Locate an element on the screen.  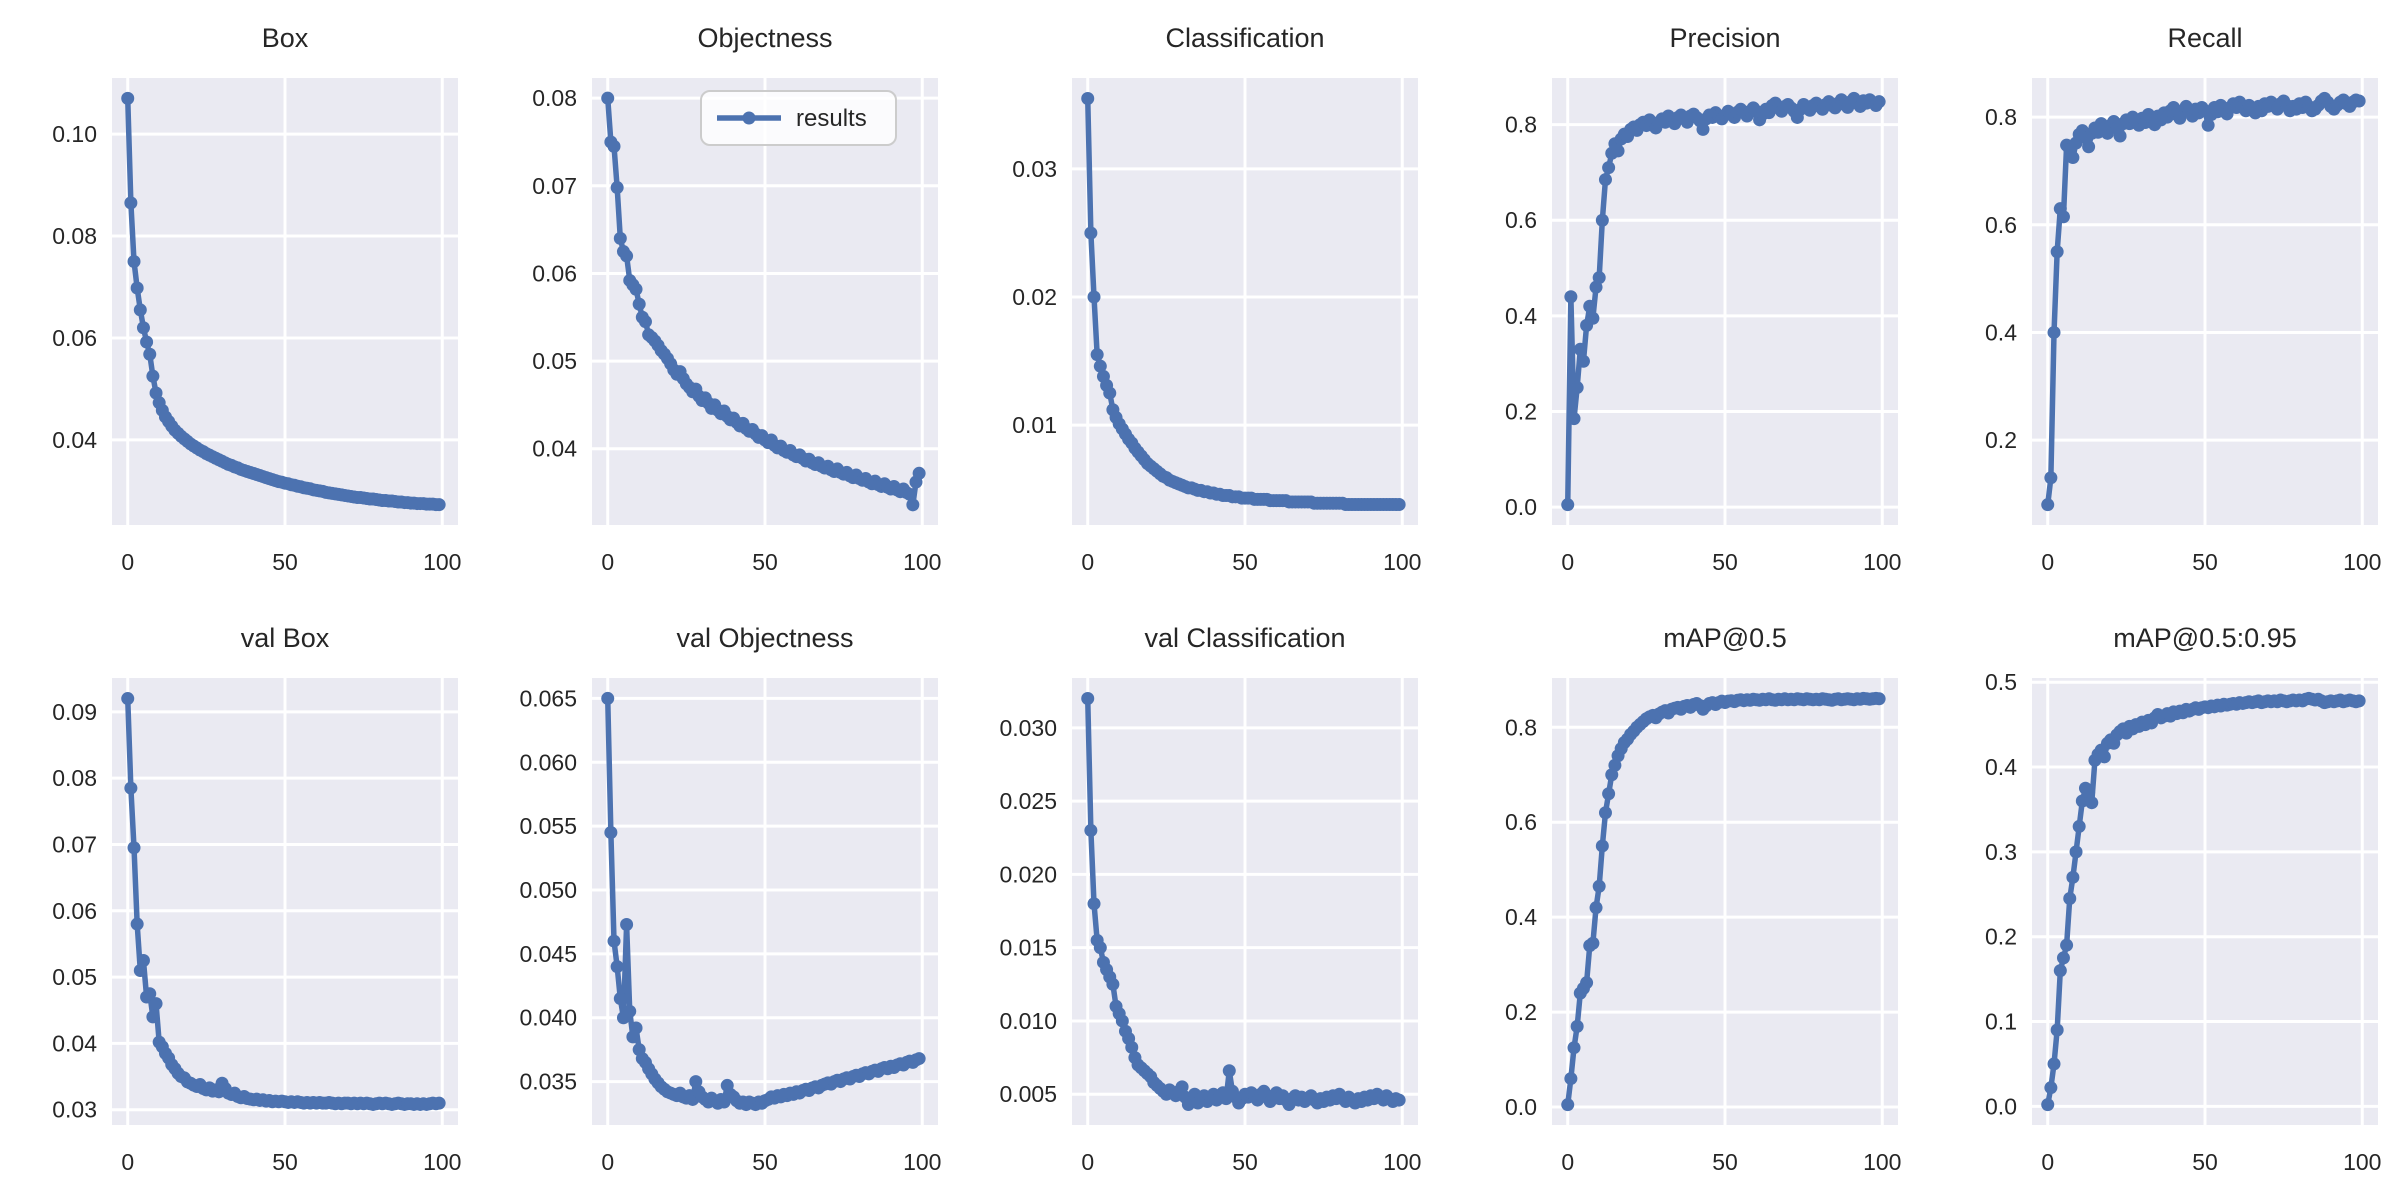
svg-text: 0.02 is located at coordinates (1034, 297).